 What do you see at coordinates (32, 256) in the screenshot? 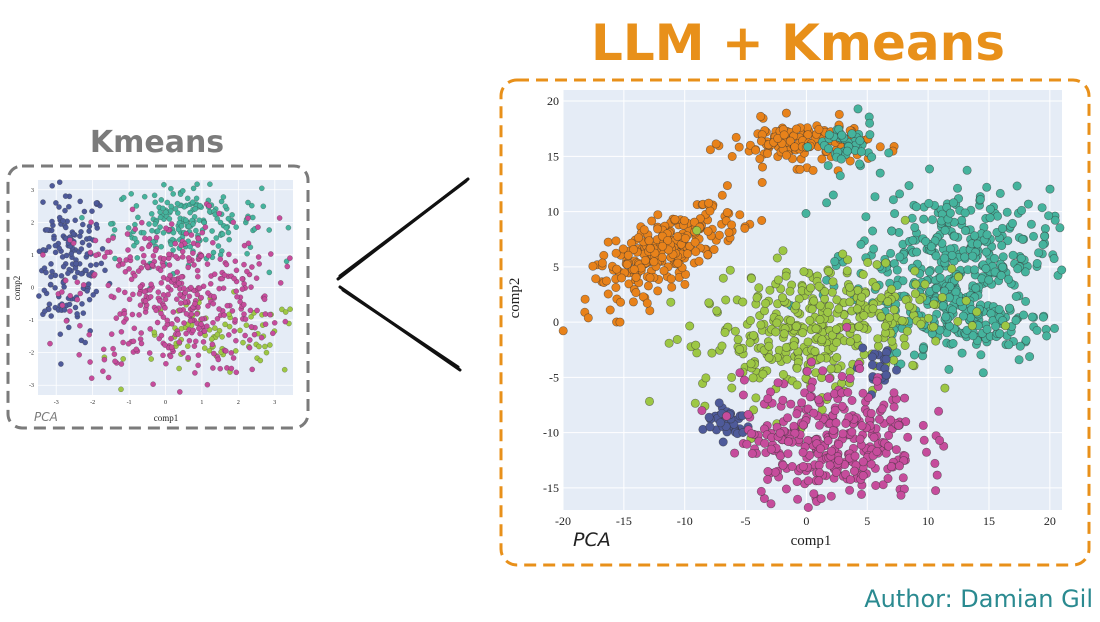
I see `left-ytick-label: 1` at bounding box center [32, 256].